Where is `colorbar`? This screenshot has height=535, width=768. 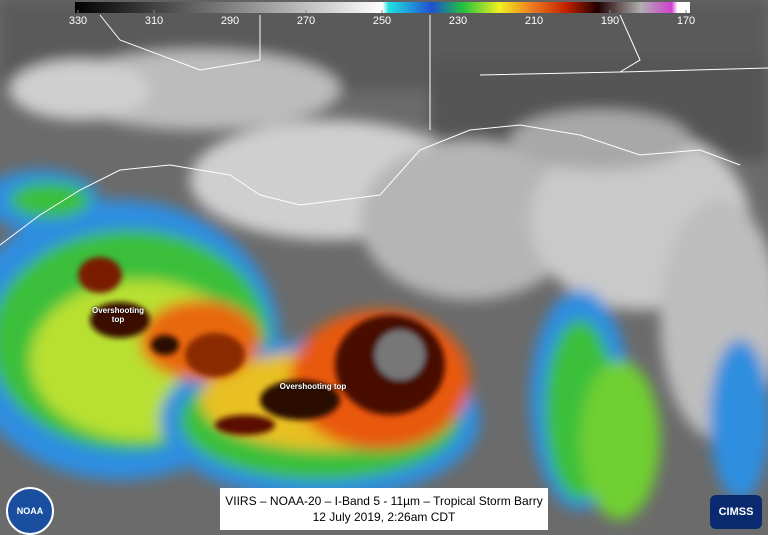
colorbar is located at coordinates (382, 7).